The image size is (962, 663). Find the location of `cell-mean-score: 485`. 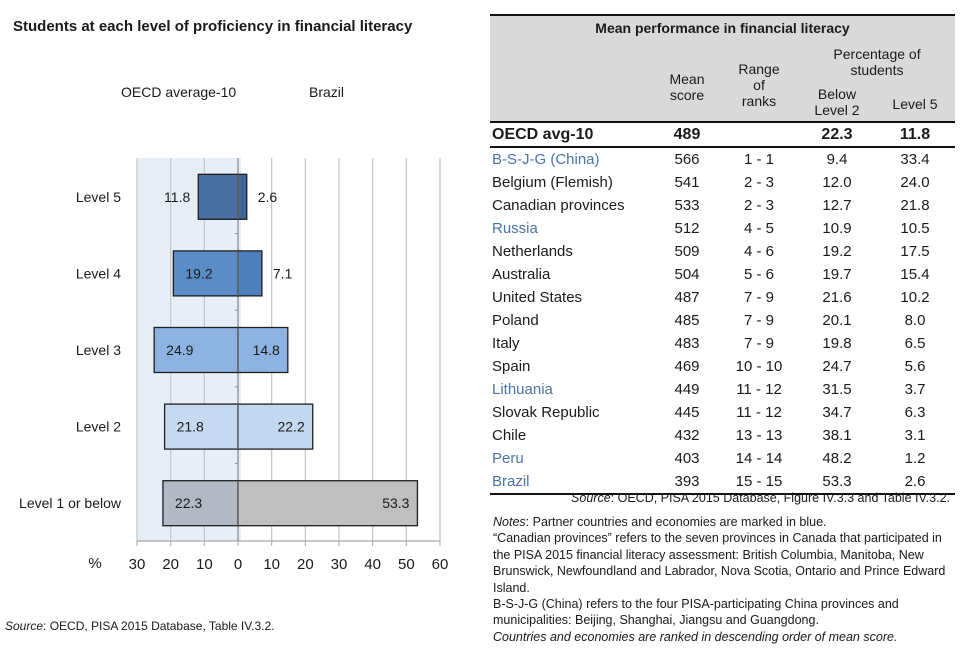

cell-mean-score: 485 is located at coordinates (687, 320).